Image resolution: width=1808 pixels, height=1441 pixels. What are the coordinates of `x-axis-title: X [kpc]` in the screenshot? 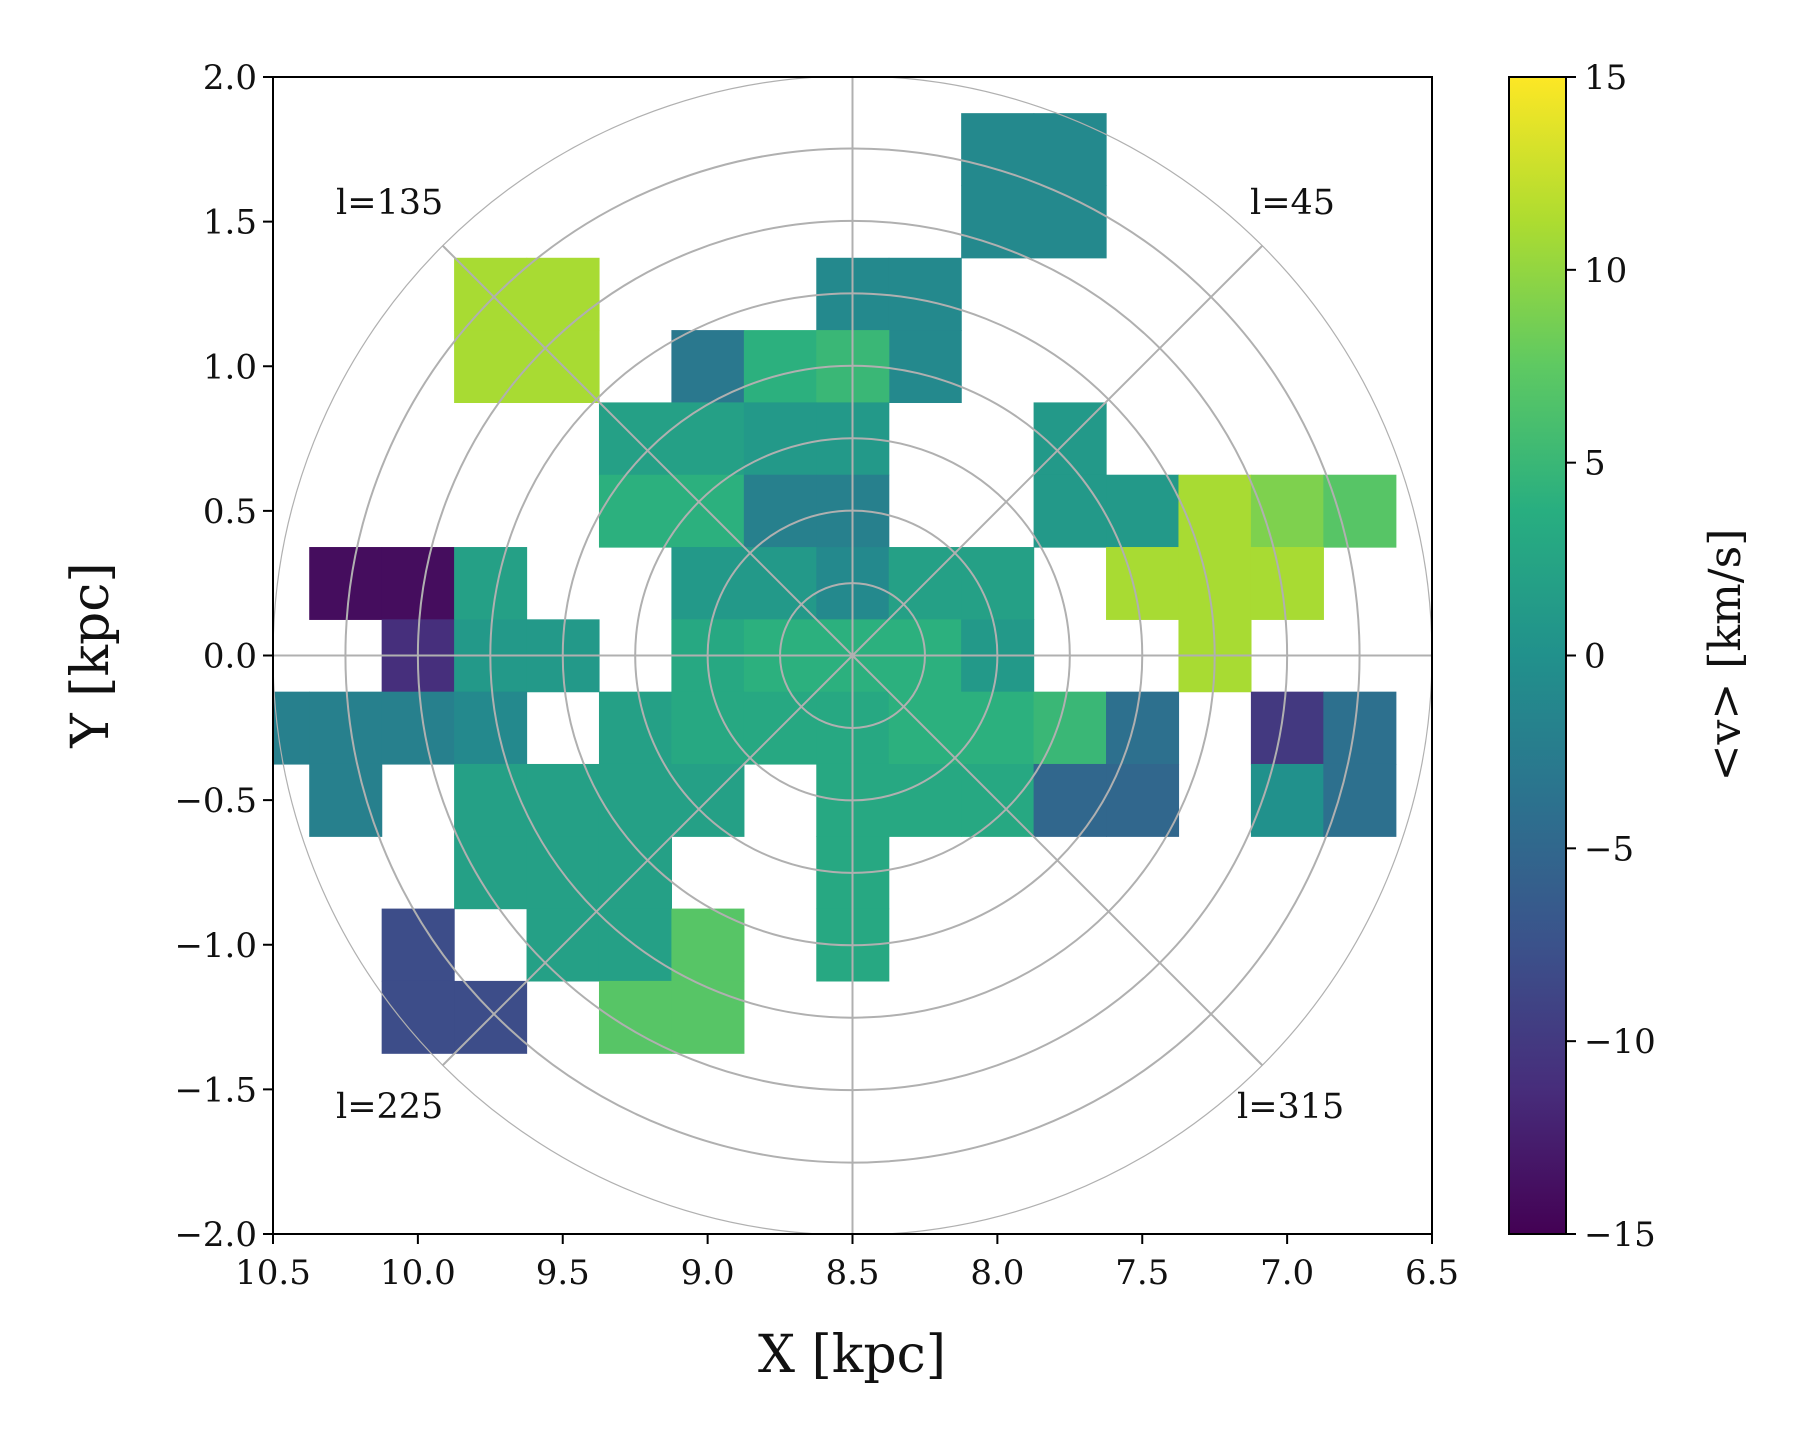 It's located at (852, 1355).